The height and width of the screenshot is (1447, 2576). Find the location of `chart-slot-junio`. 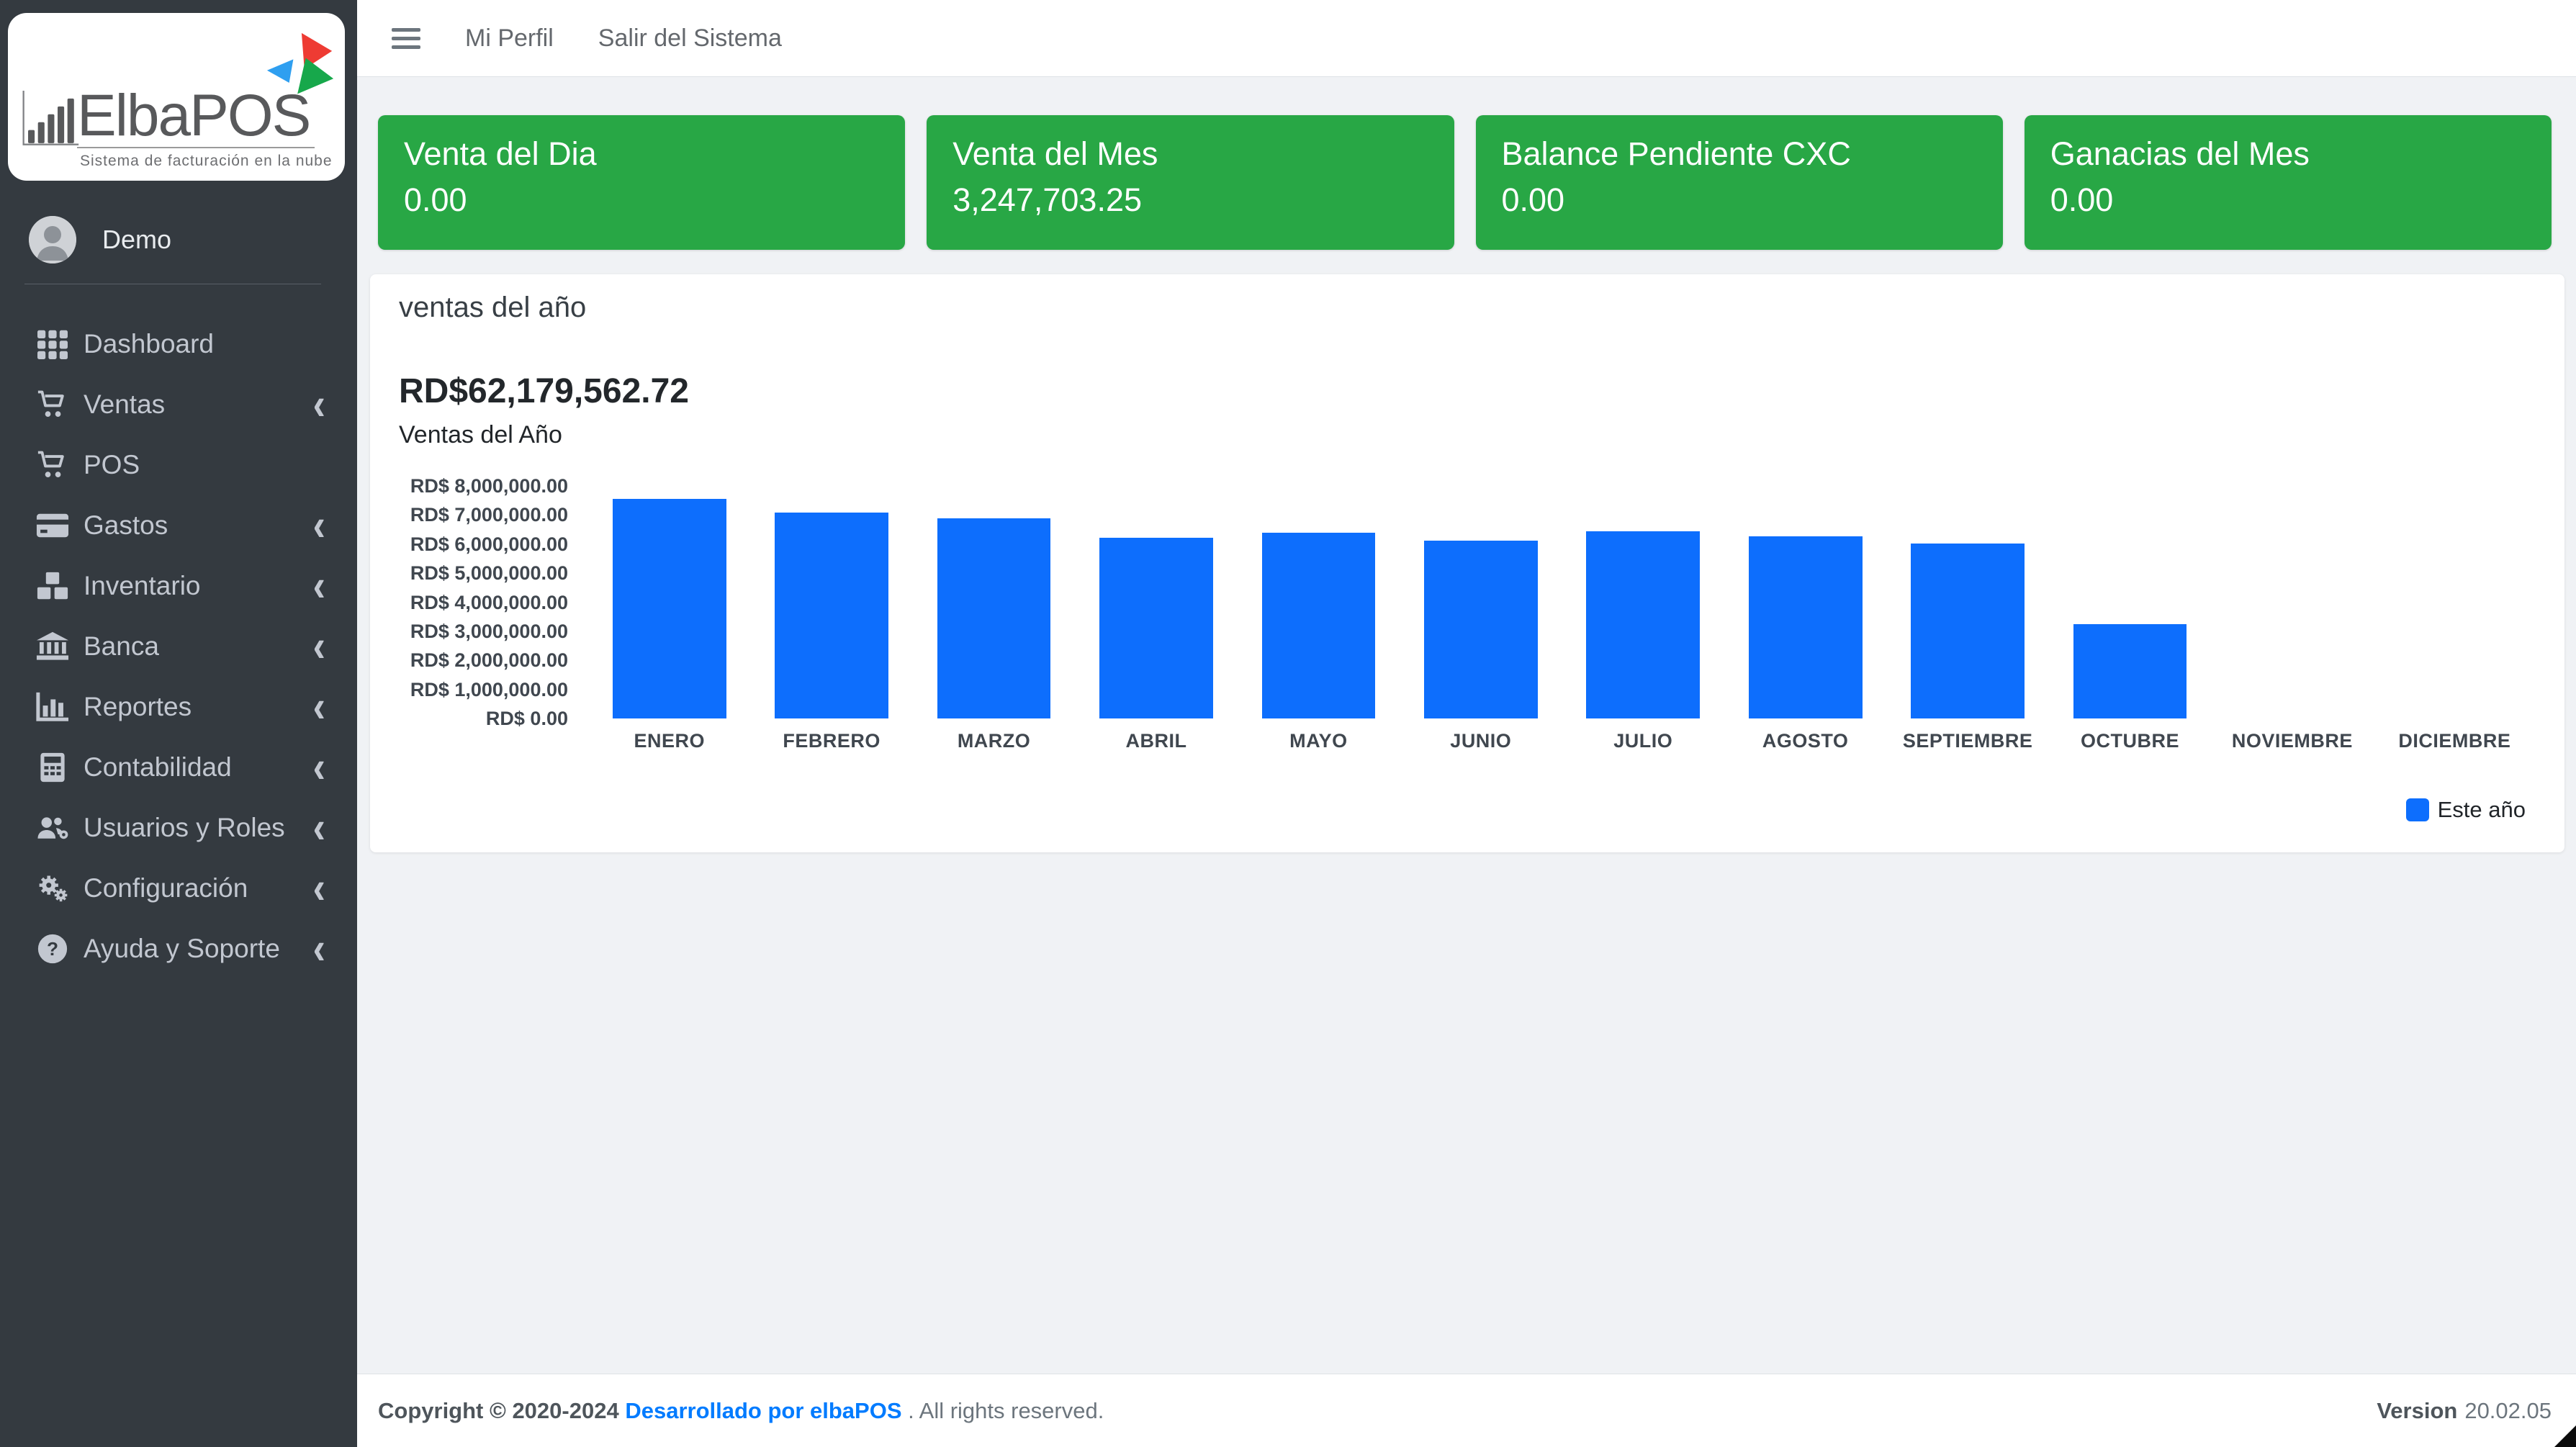

chart-slot-junio is located at coordinates (1481, 629).